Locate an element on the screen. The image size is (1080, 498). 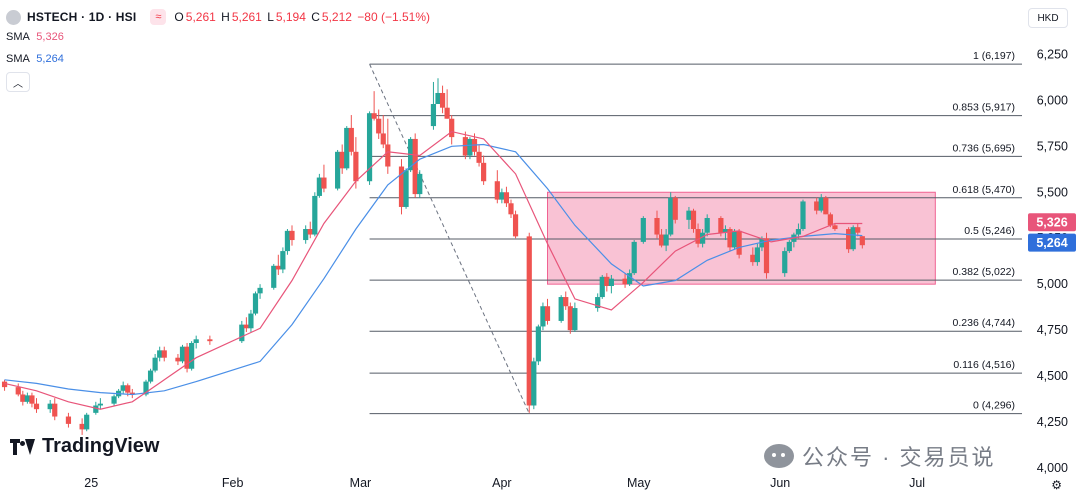
y-tick-label: 4,750 is located at coordinates (1052, 330).